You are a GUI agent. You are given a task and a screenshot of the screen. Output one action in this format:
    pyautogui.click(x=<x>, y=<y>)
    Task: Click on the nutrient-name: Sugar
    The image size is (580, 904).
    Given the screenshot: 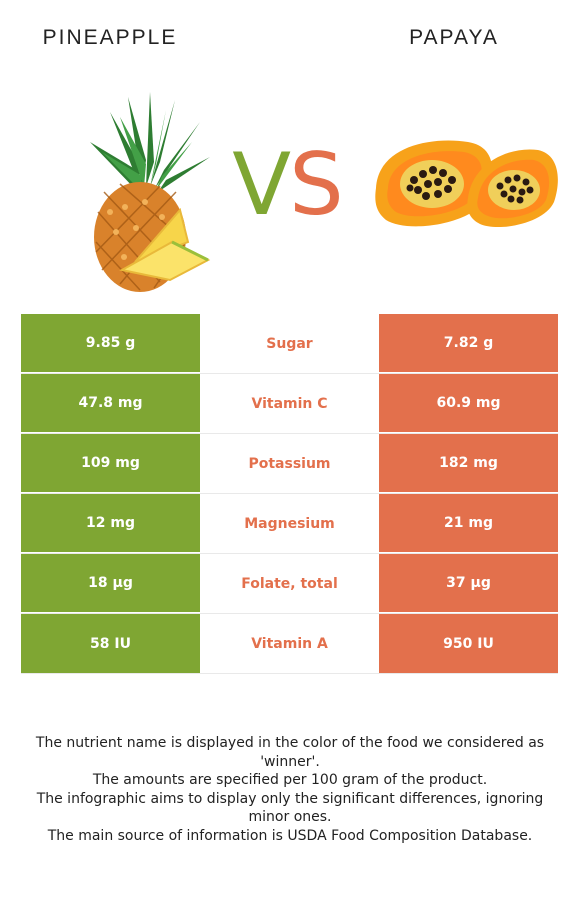 What is the action you would take?
    pyautogui.click(x=289, y=343)
    